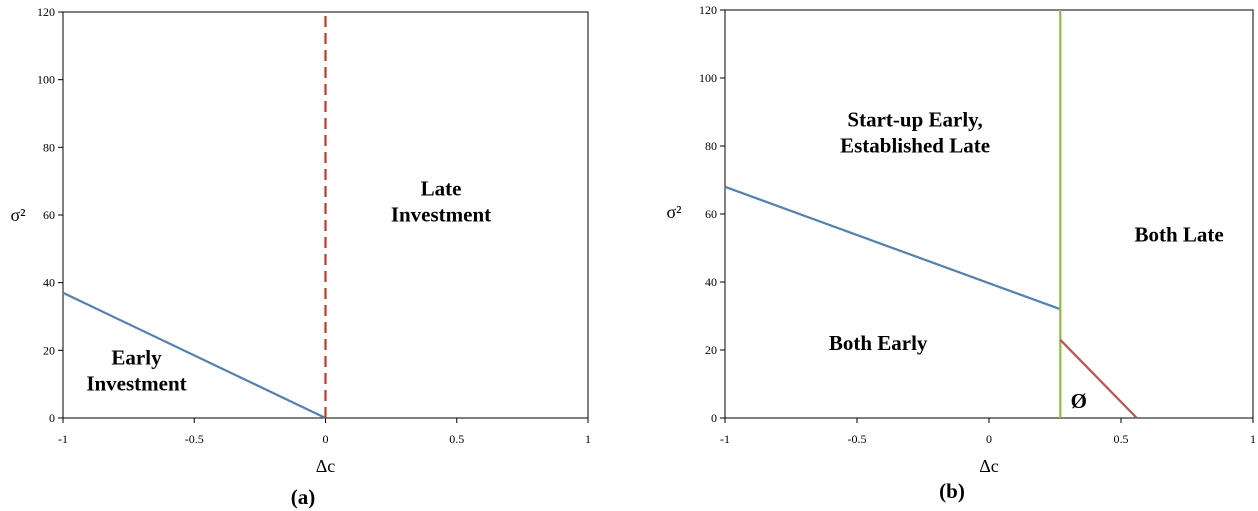  I want to click on region-label: Late, so click(441, 188).